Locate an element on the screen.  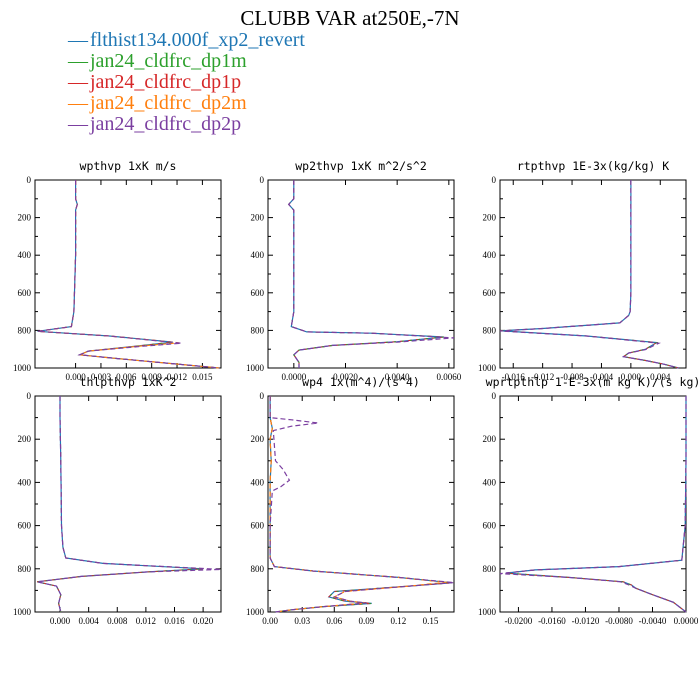
x-tick-label: 0.15 is located at coordinates (431, 621).